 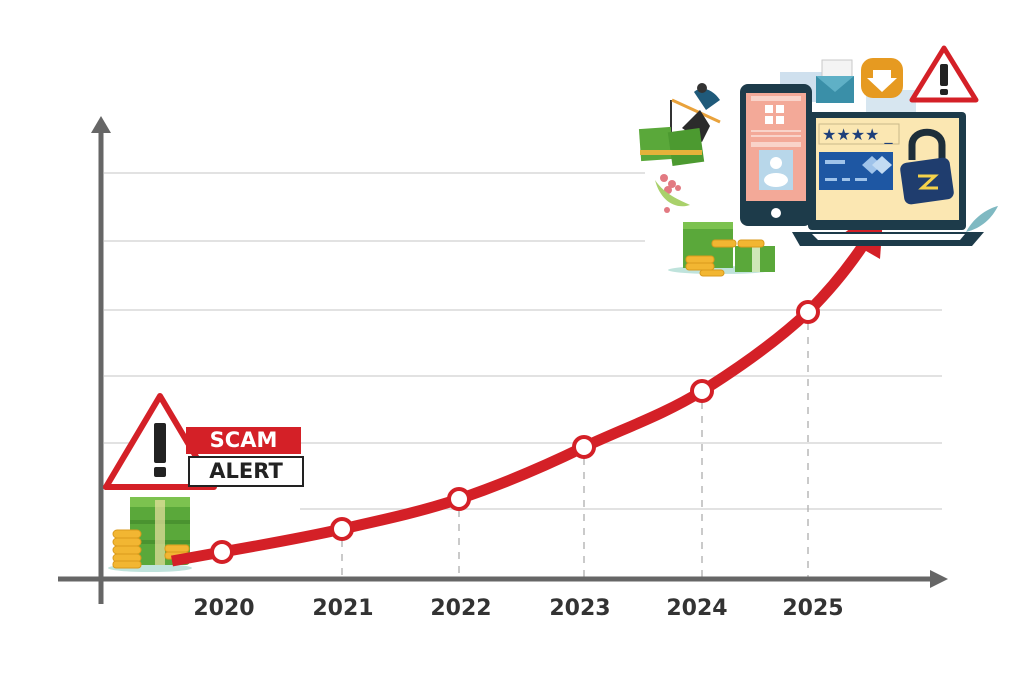 What do you see at coordinates (835, 81) in the screenshot?
I see `envelope-icon` at bounding box center [835, 81].